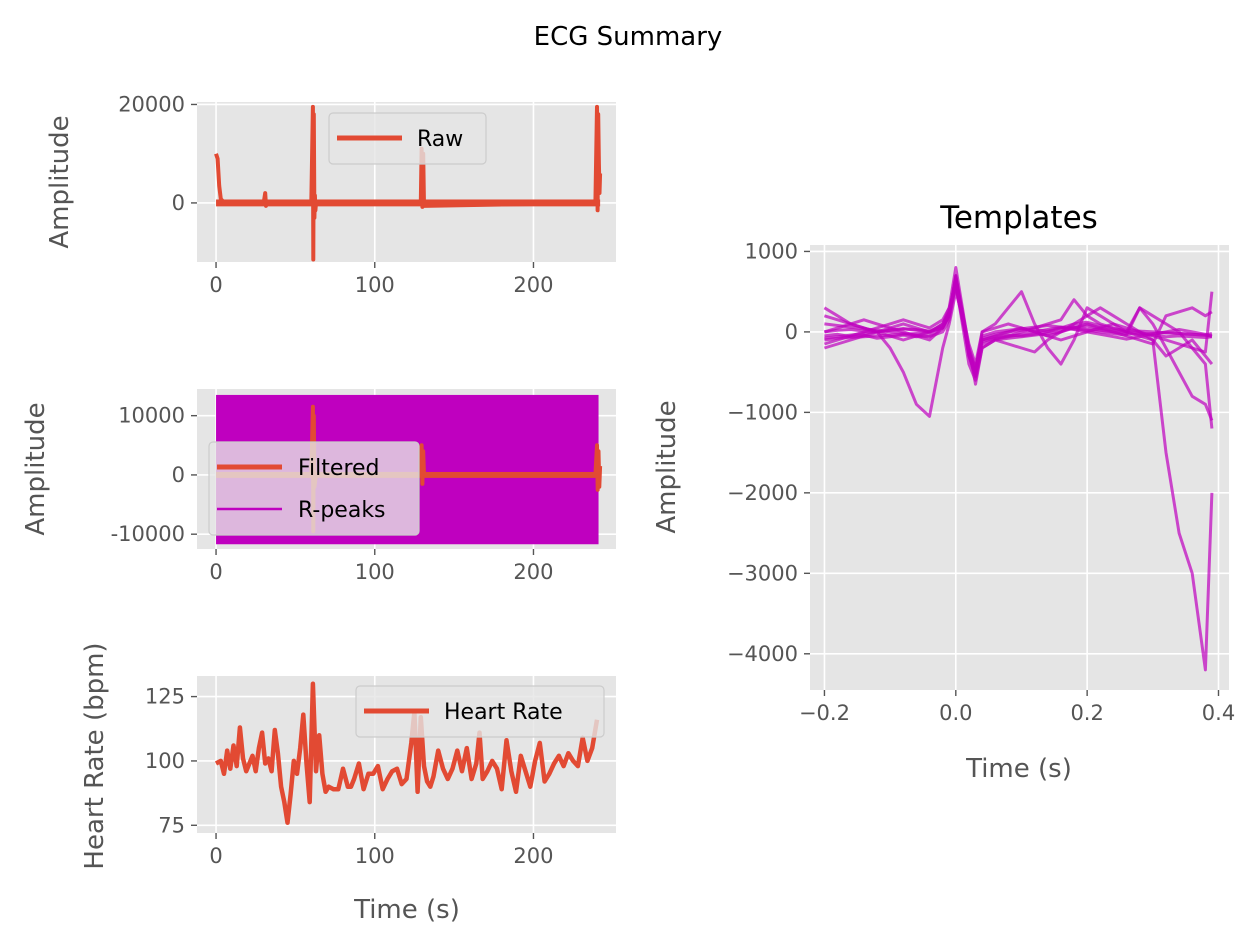  I want to click on templates-ytick-label: −1000, so click(762, 412).